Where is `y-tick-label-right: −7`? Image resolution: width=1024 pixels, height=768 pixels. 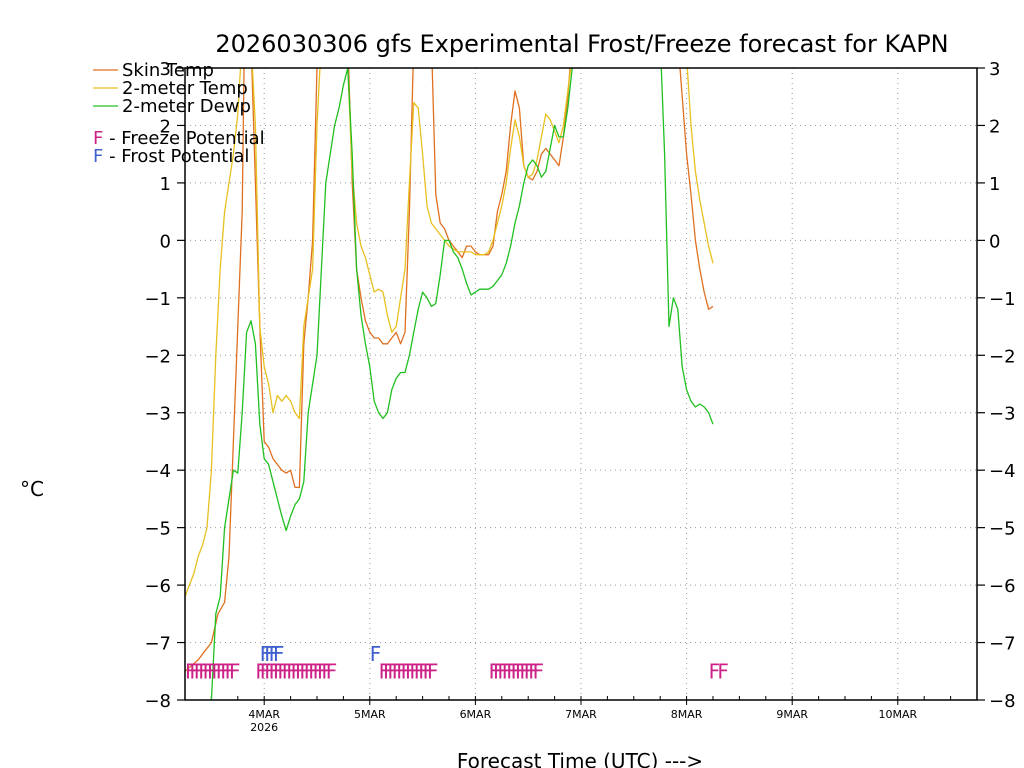
y-tick-label-right: −7 is located at coordinates (1002, 644).